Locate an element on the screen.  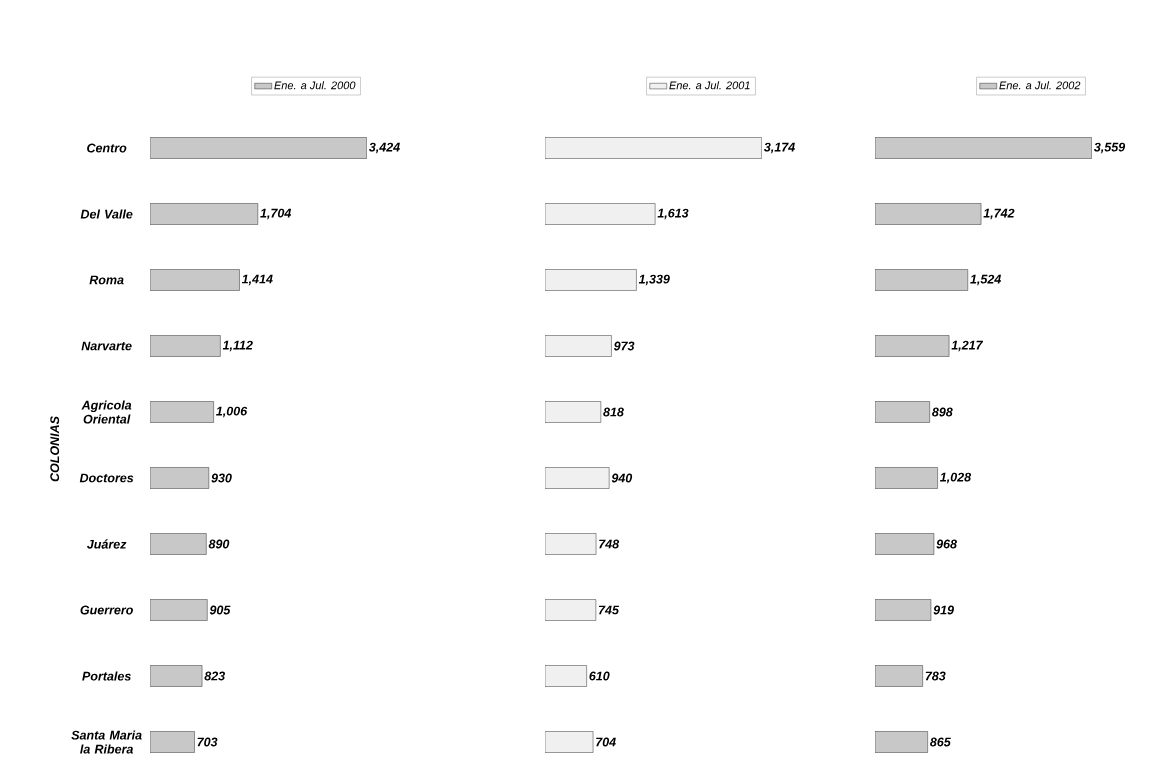
legend-label: Ene. a Jul. 2000 is located at coordinates (315, 85).